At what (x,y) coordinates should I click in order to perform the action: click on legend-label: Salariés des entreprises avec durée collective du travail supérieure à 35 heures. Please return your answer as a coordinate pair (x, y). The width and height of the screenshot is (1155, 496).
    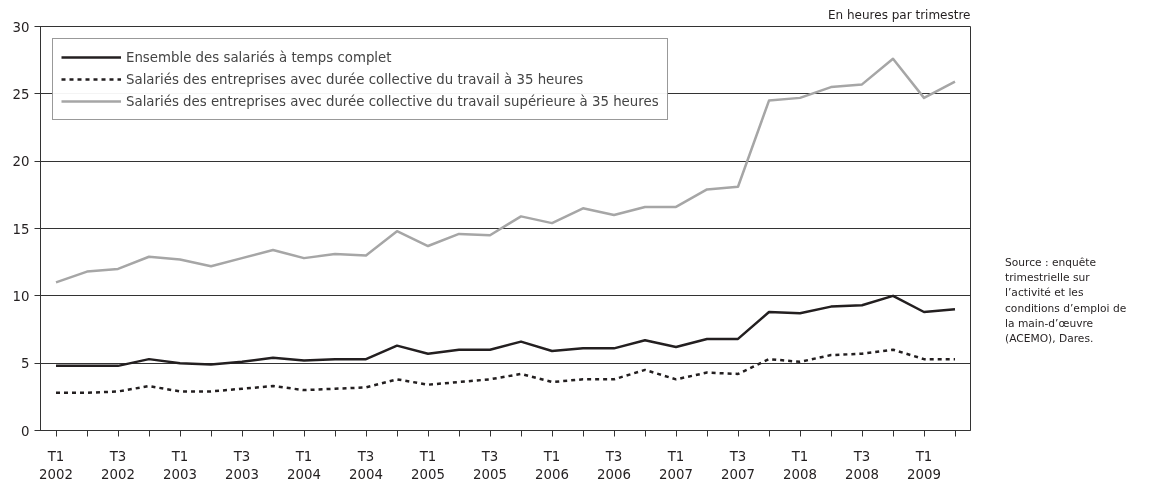
    Looking at the image, I should click on (392, 101).